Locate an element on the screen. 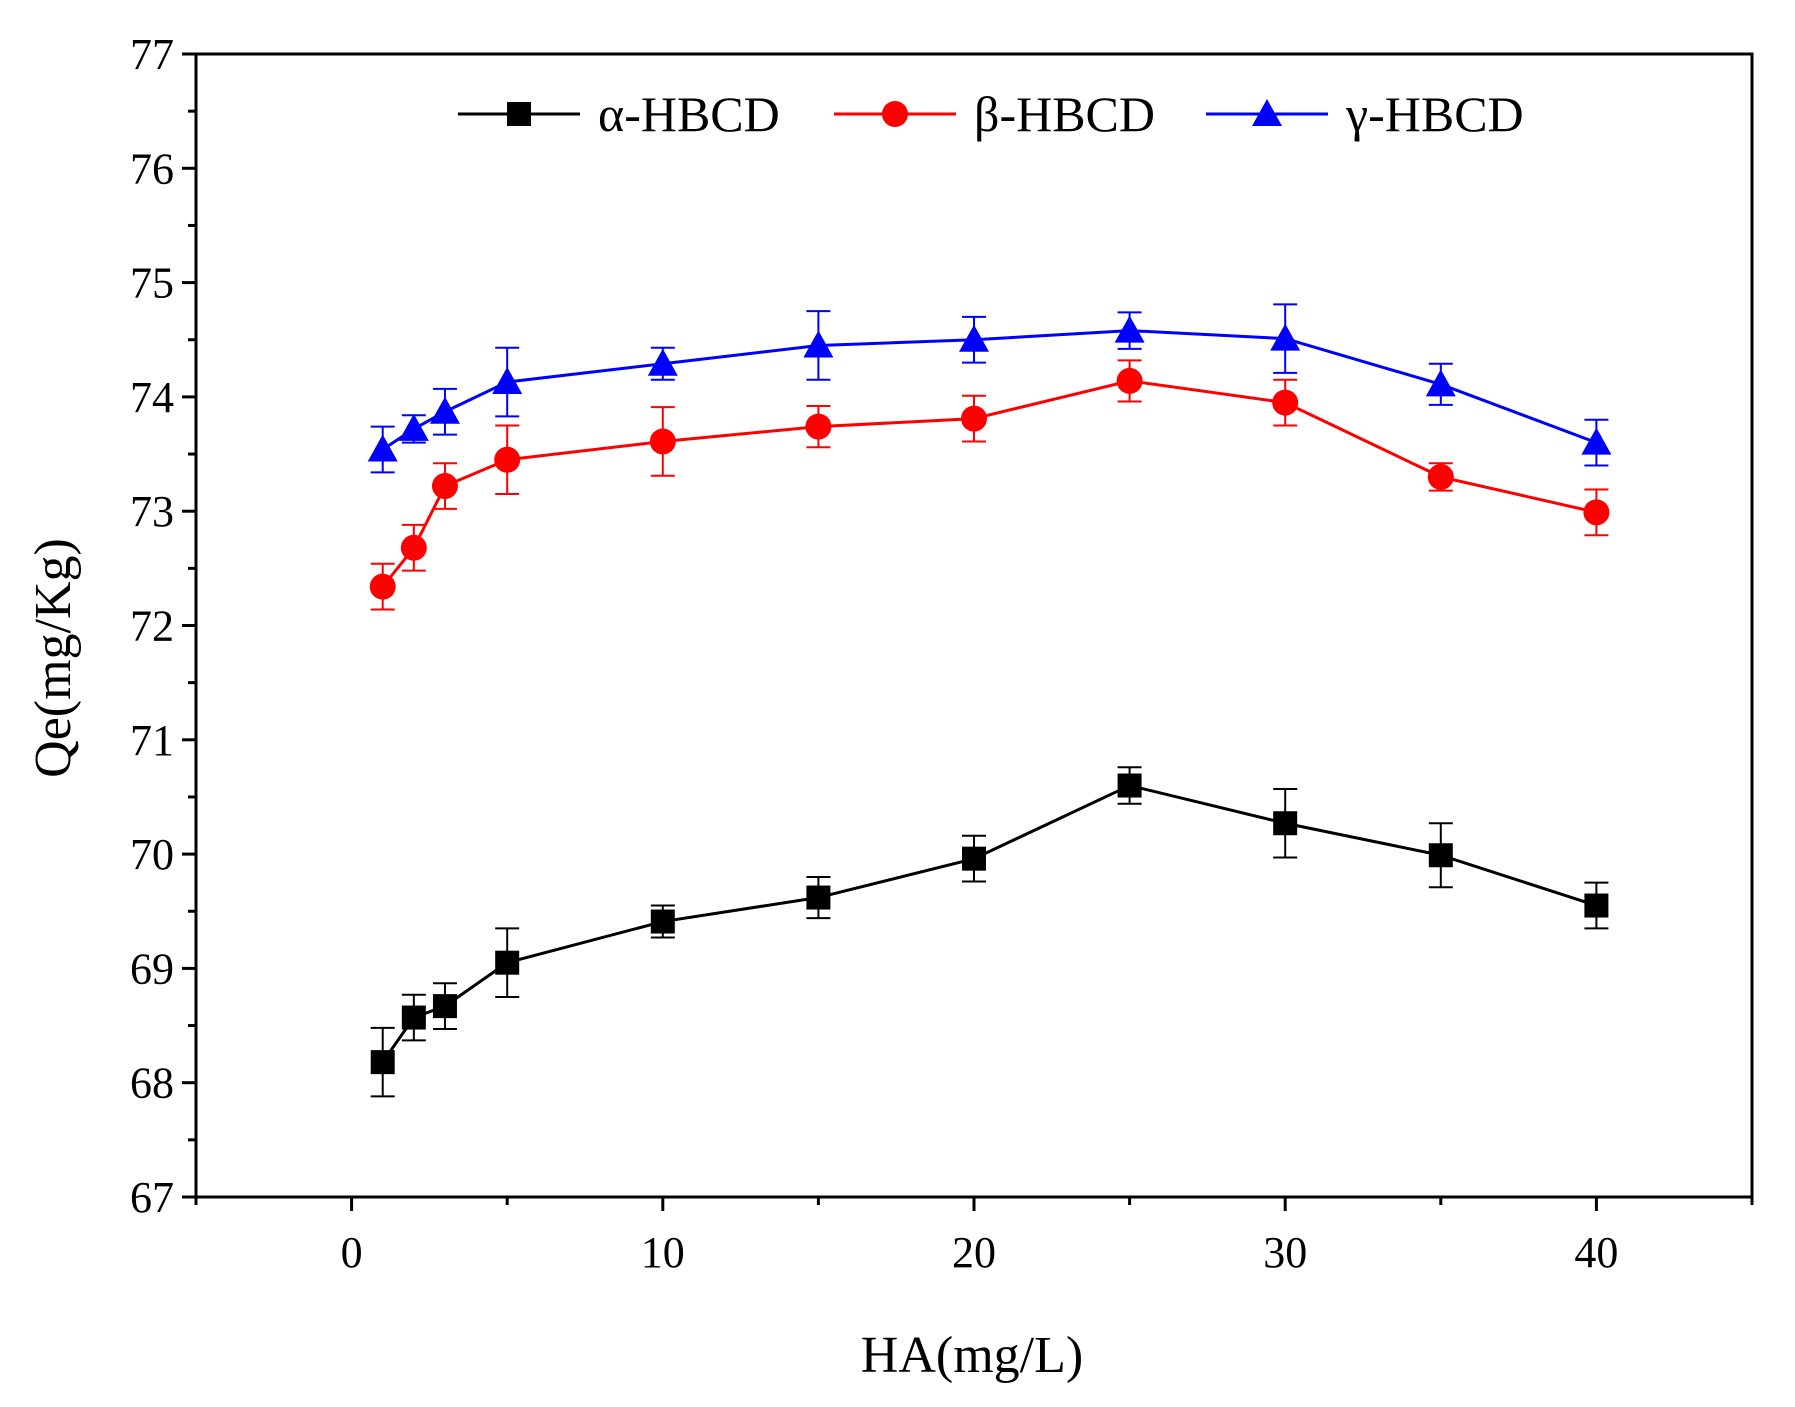  y-tick-label: 76 is located at coordinates (152, 168).